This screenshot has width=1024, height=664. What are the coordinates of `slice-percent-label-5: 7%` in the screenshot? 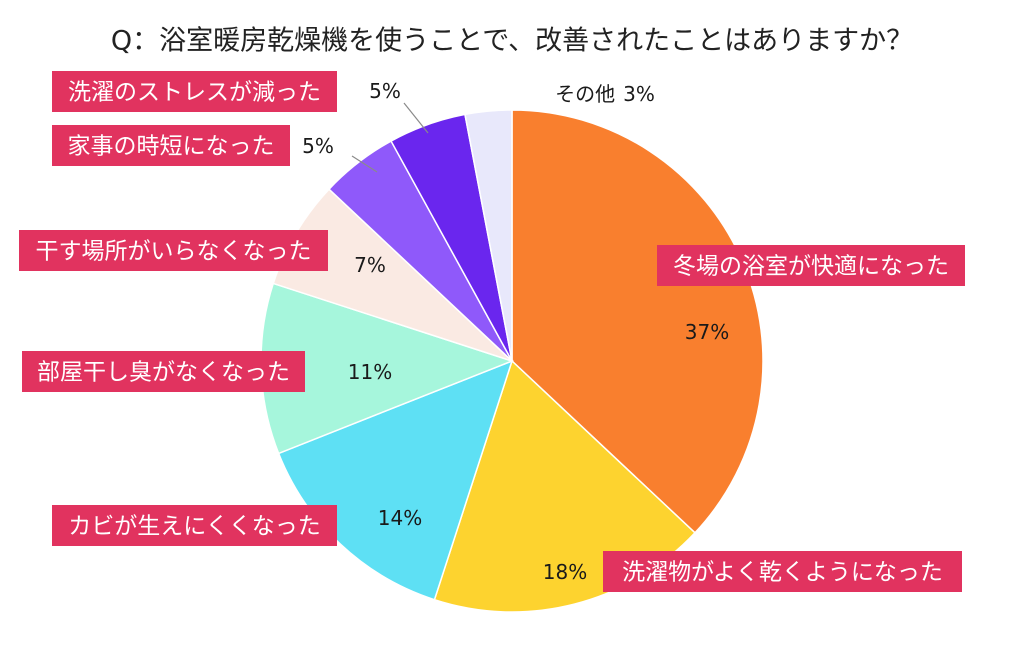 It's located at (370, 265).